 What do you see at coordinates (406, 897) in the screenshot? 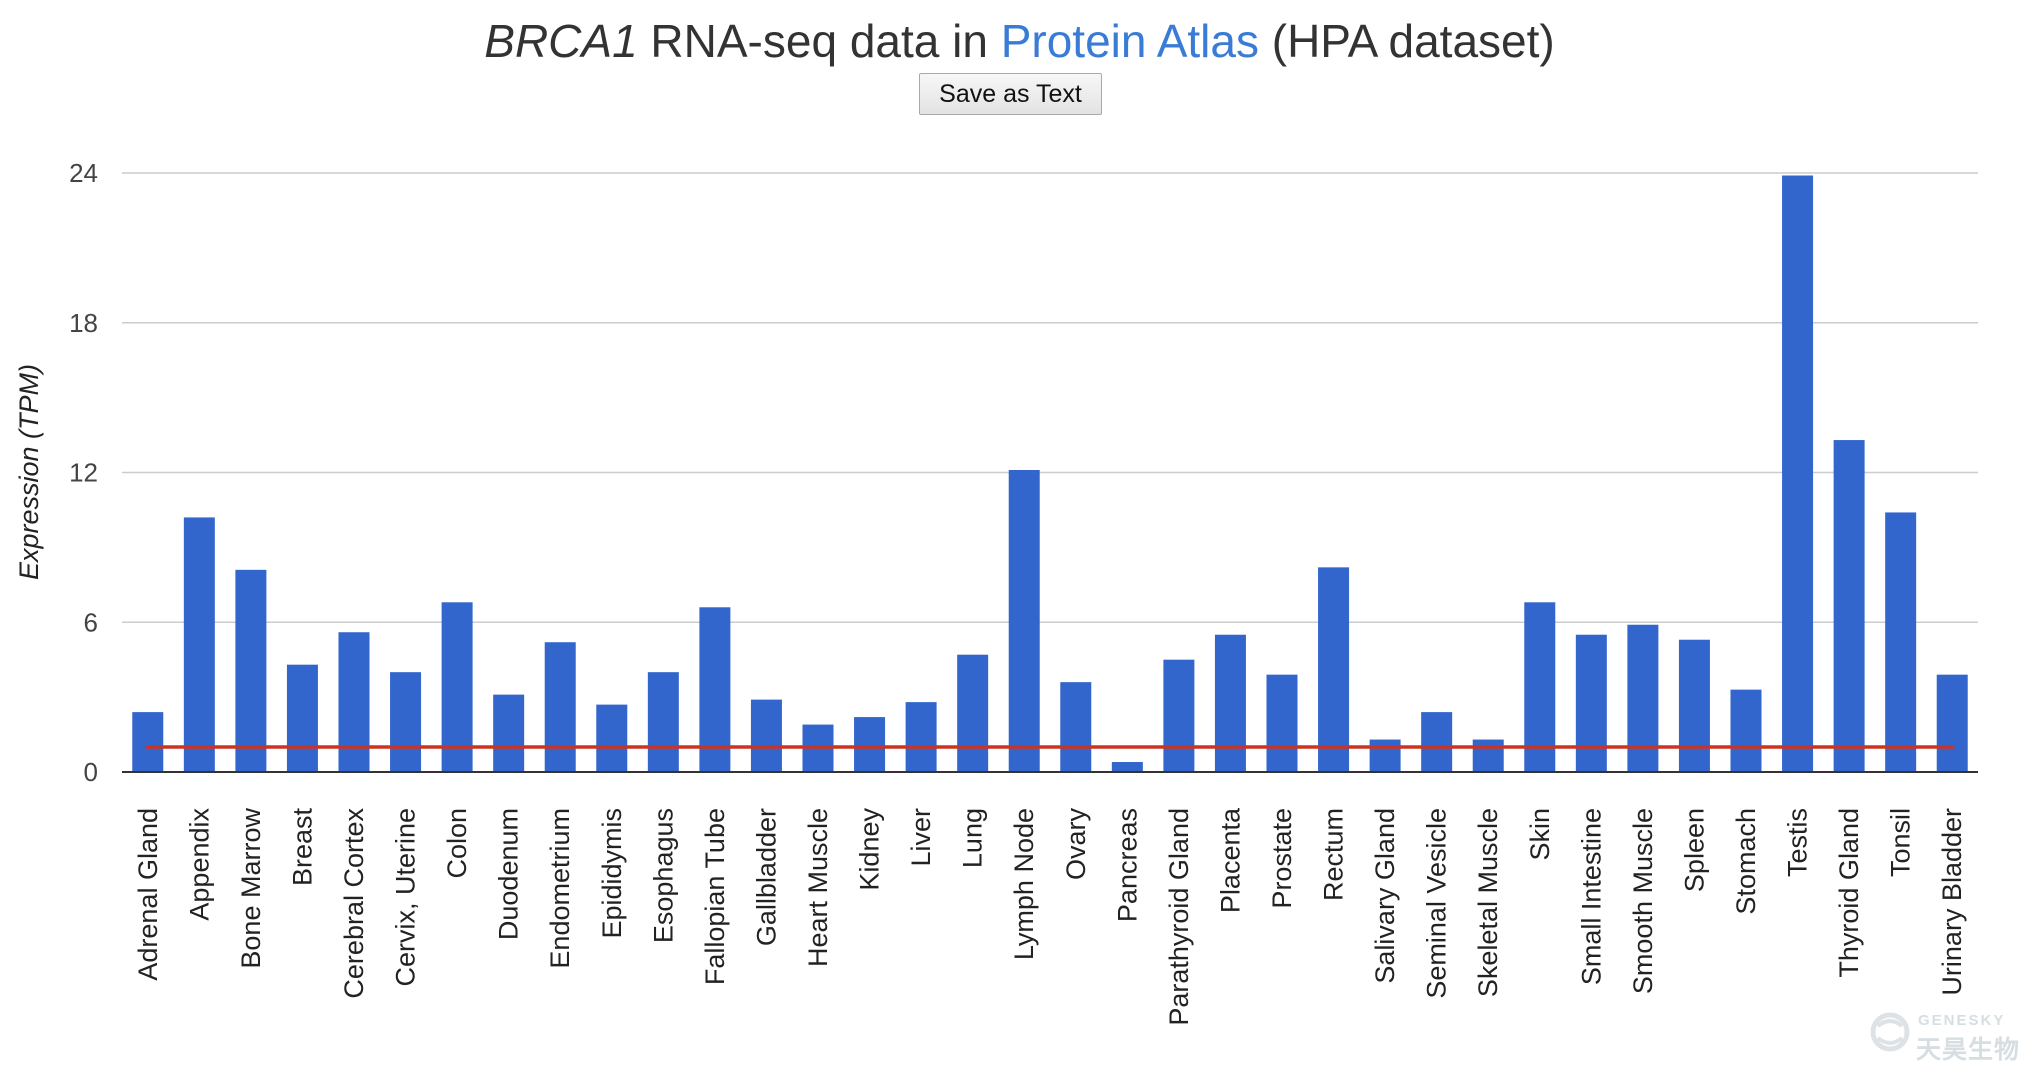
I see `x-tick-label: Cervix, Uterine` at bounding box center [406, 897].